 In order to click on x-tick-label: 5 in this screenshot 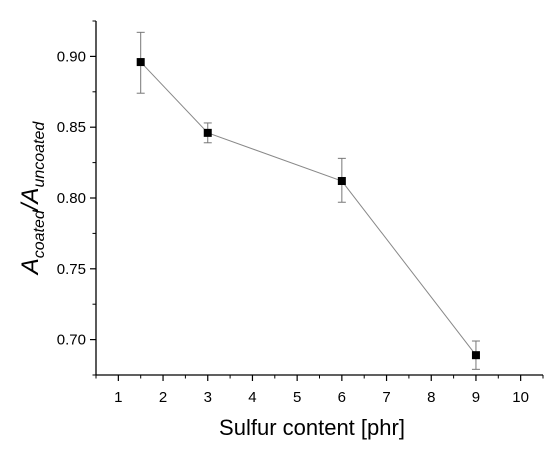, I will do `click(297, 397)`.